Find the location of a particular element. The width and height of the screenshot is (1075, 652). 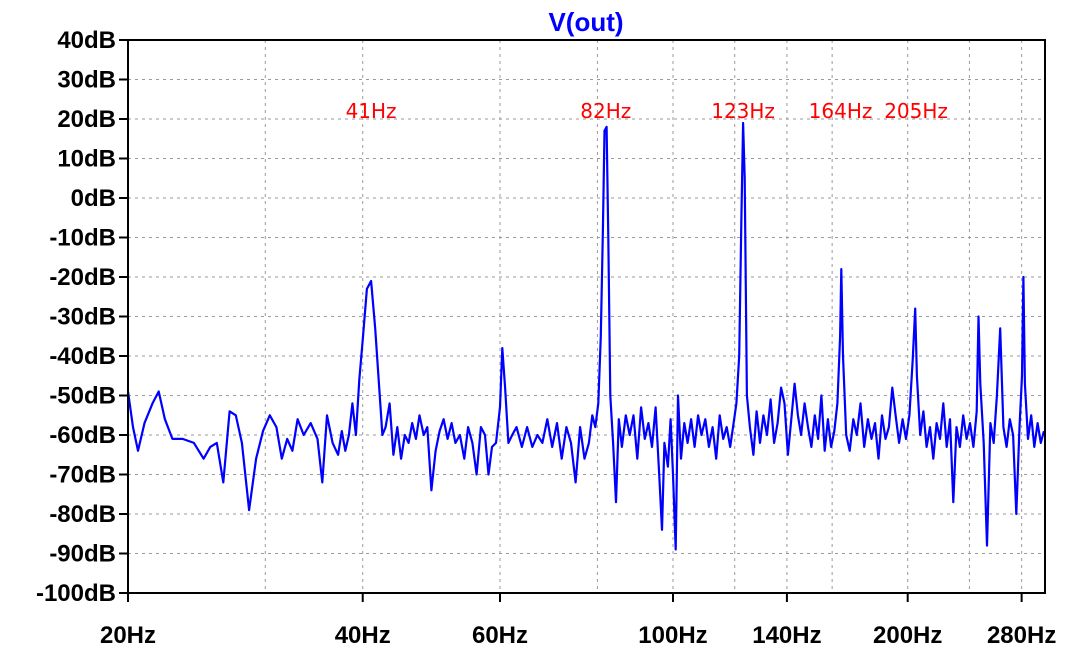

y-tick-label: -30dB is located at coordinates (82, 317).